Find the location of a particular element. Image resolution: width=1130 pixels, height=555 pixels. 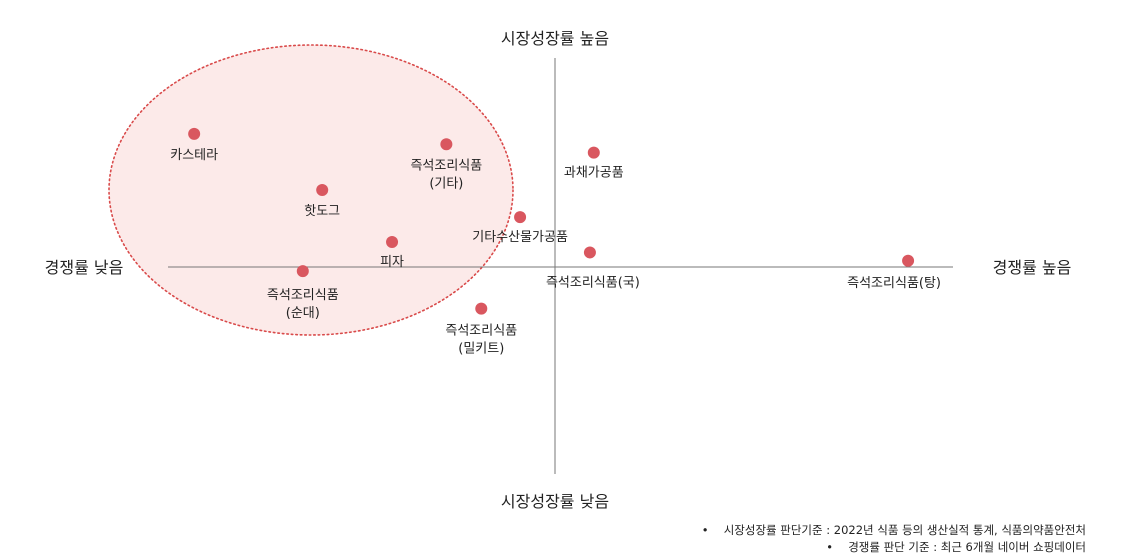

x-axis-left-label: 경쟁률 낮음 is located at coordinates (84, 267).